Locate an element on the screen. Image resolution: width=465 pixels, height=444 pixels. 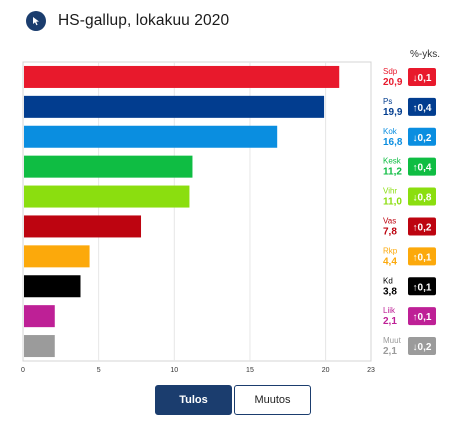
value-label: 16,8 is located at coordinates (393, 142).